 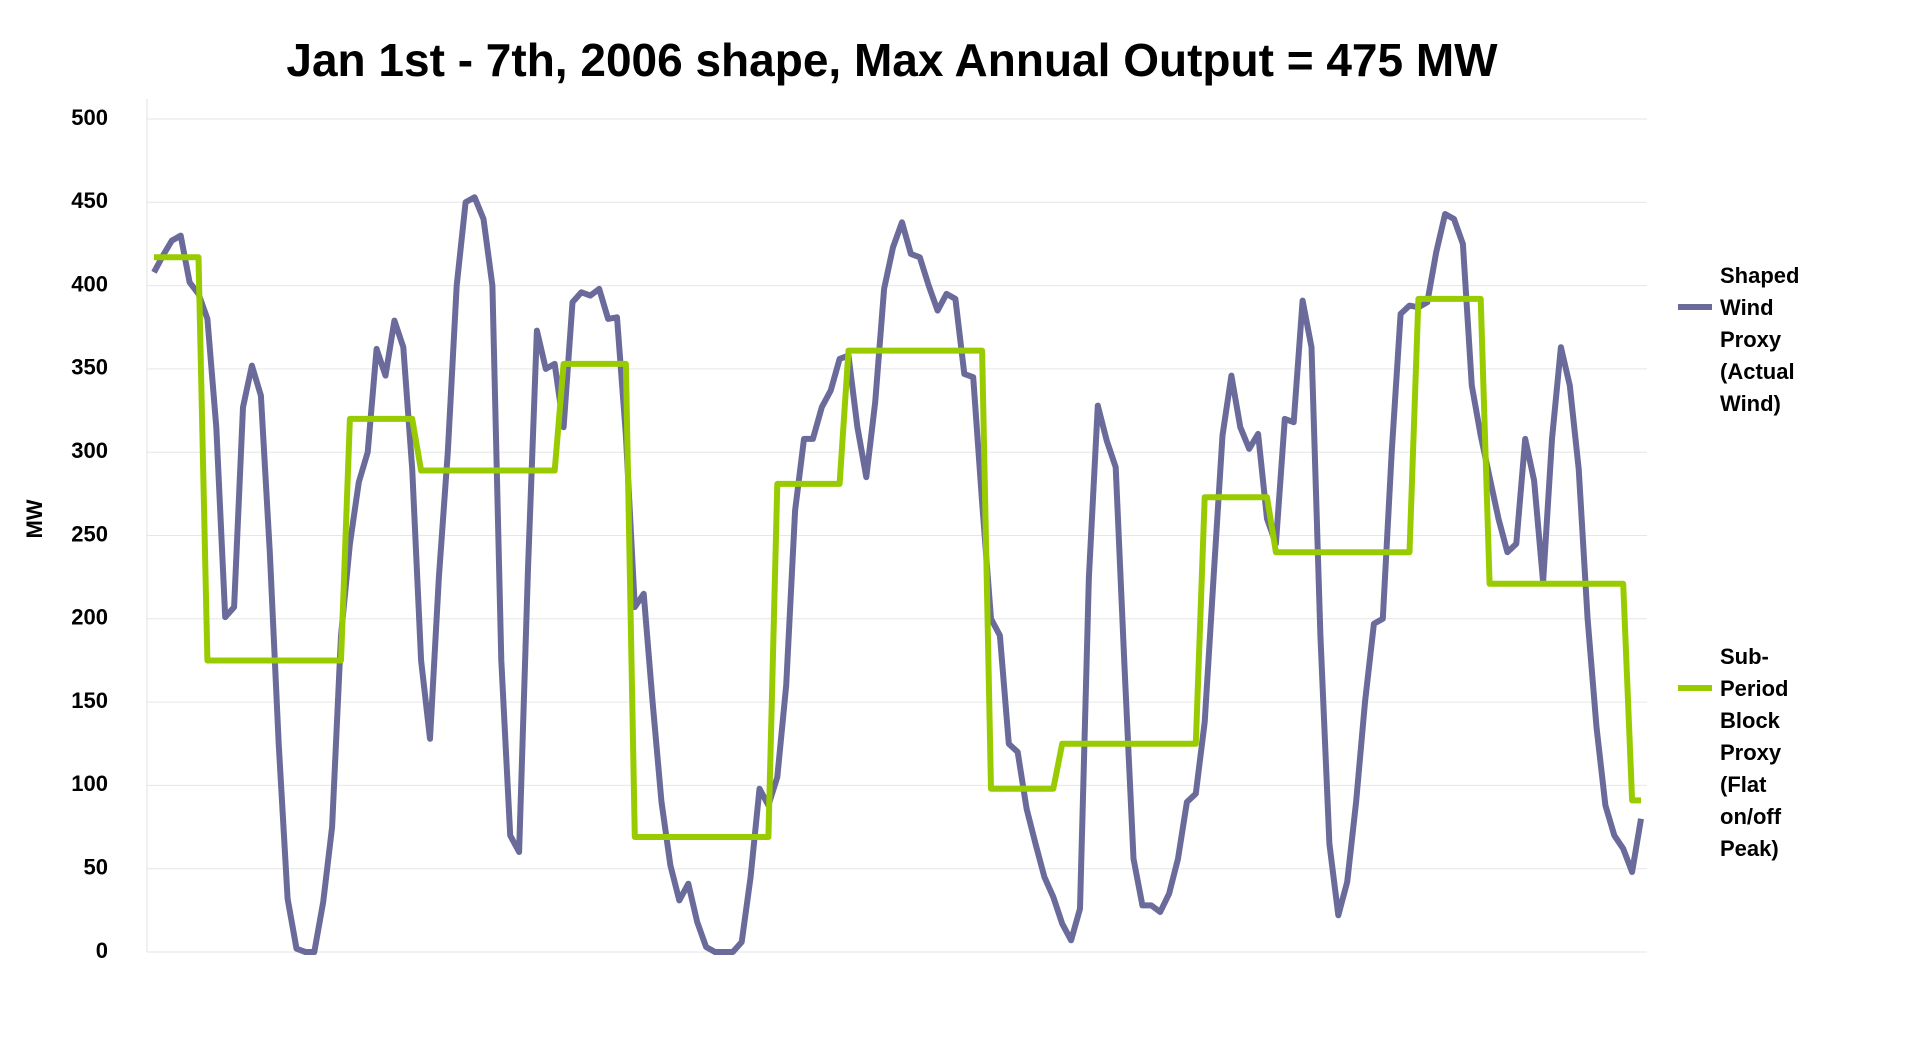 I want to click on y-tick-label: 200, so click(x=89, y=617).